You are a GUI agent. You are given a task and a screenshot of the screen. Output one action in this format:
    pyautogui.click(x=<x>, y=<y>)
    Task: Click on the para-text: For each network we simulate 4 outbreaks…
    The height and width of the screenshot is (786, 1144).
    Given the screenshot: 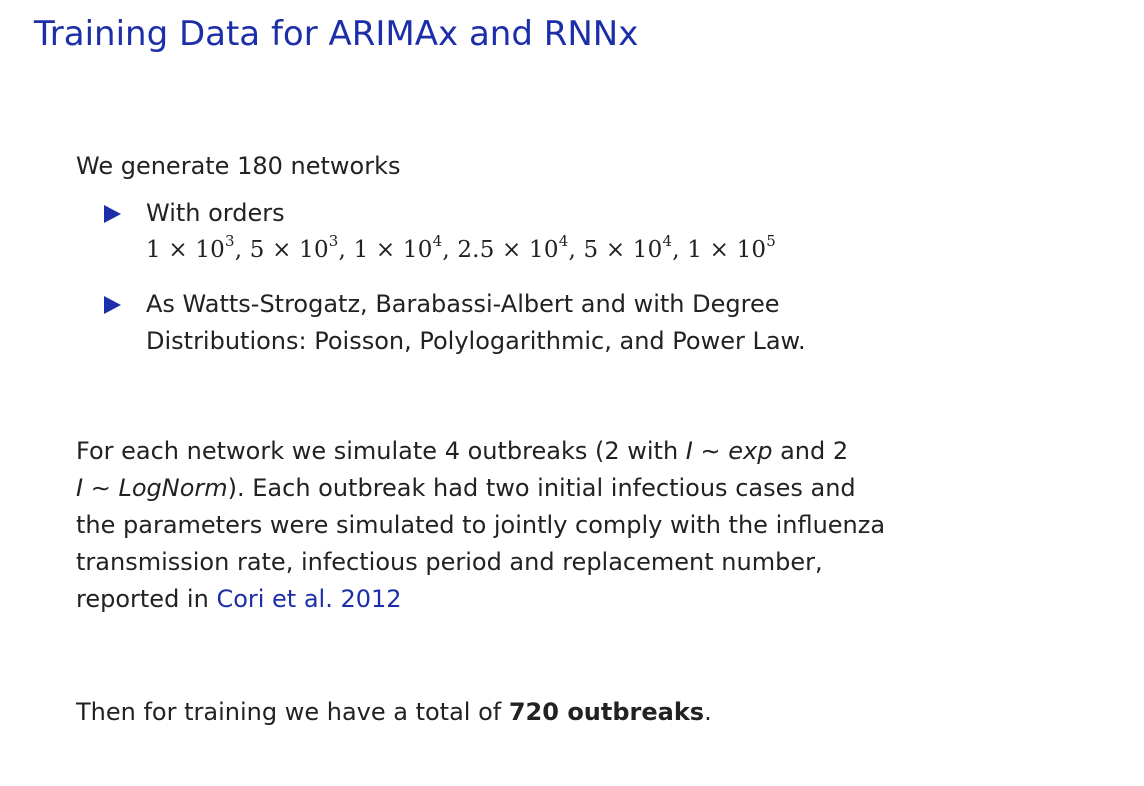 What is the action you would take?
    pyautogui.click(x=381, y=451)
    